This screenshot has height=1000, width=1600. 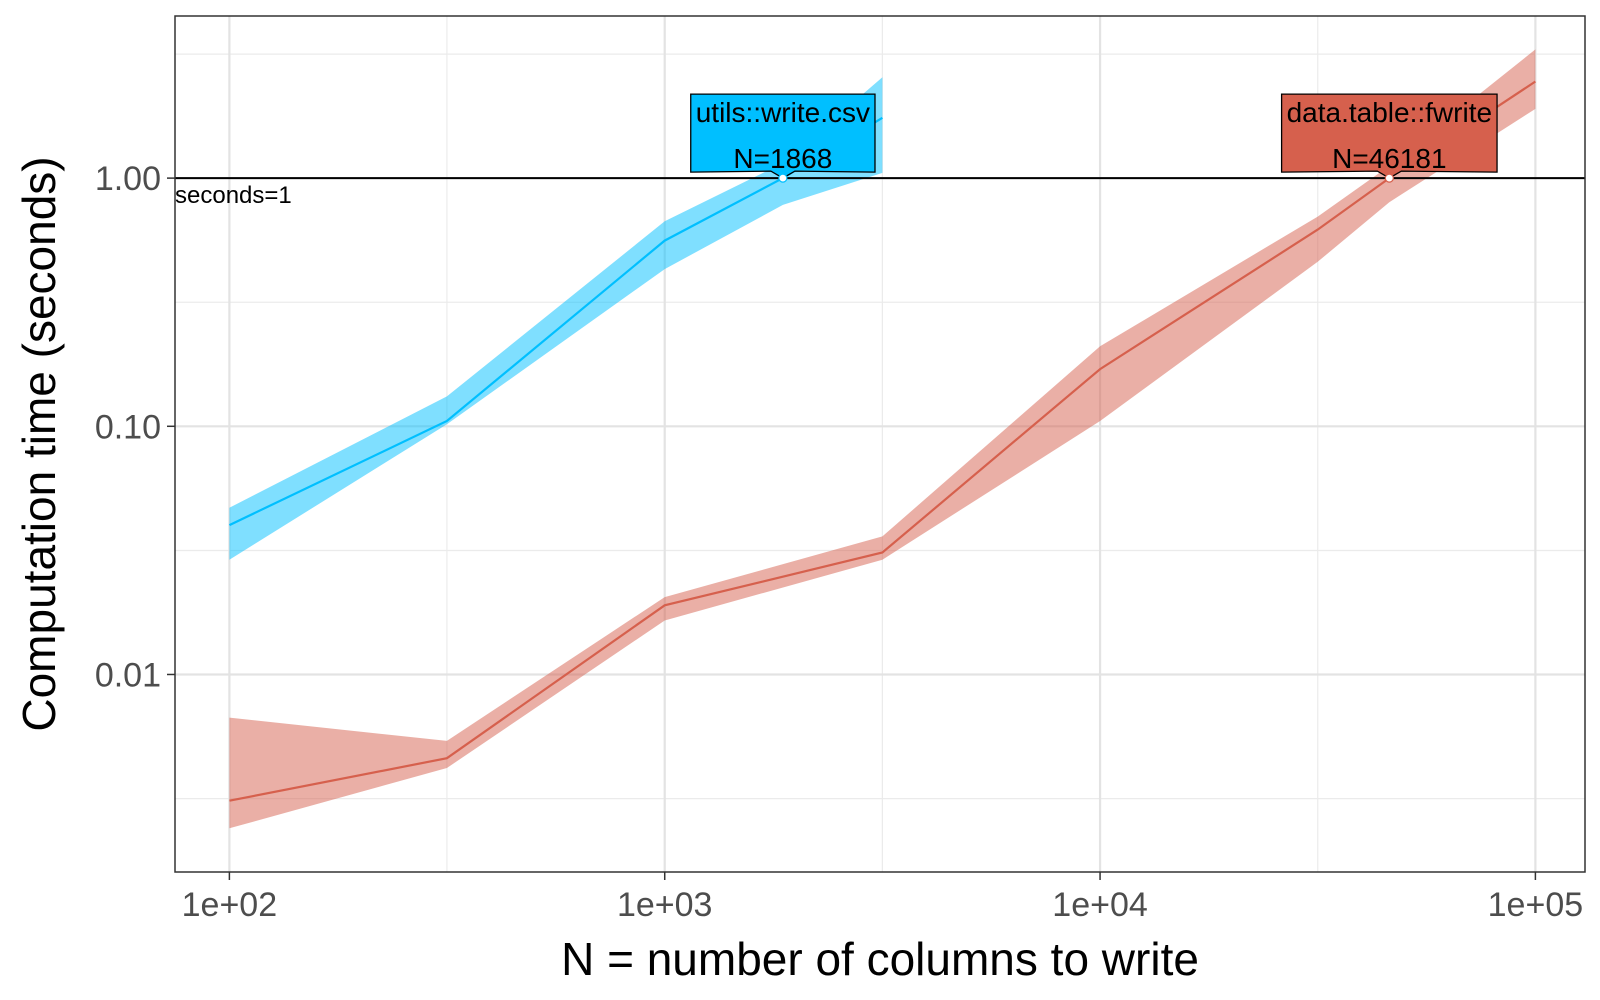 What do you see at coordinates (880, 959) in the screenshot?
I see `x-axis-title: N = number of columns to write` at bounding box center [880, 959].